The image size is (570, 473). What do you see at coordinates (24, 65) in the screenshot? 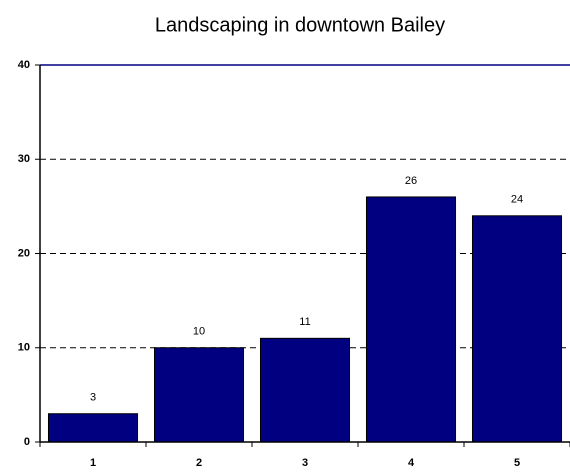
I see `y-tick-label: 40` at bounding box center [24, 65].